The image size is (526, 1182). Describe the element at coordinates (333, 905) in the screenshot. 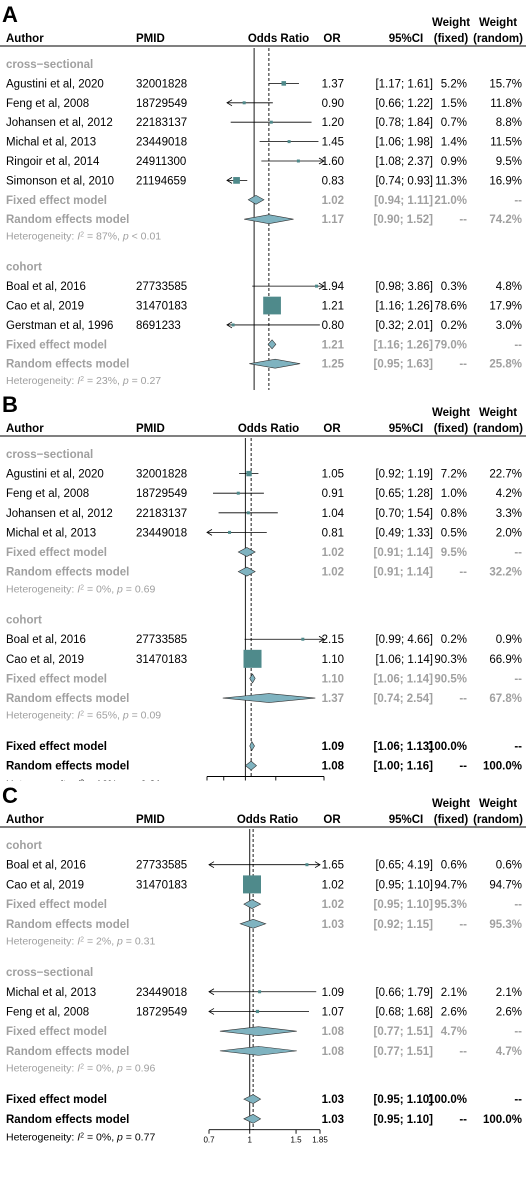

I see `or-value: 1.02` at that location.